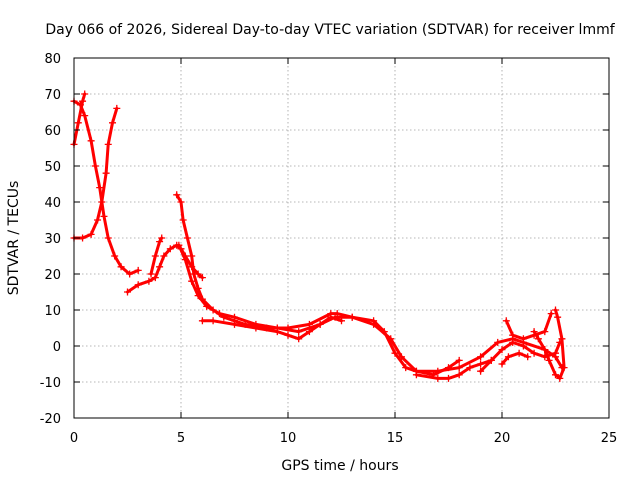 This screenshot has height=480, width=640. What do you see at coordinates (57, 347) in the screenshot?
I see `y-tick-label: 0` at bounding box center [57, 347].